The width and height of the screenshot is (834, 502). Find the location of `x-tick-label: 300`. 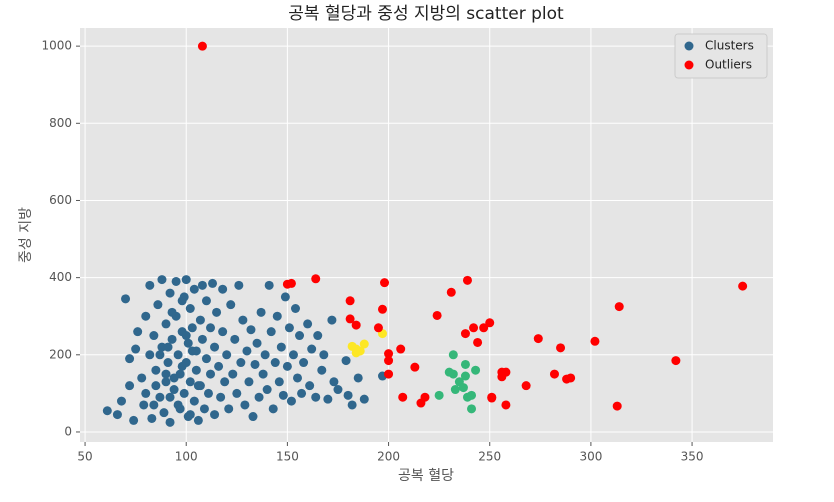

x-tick-label: 300 is located at coordinates (590, 457).